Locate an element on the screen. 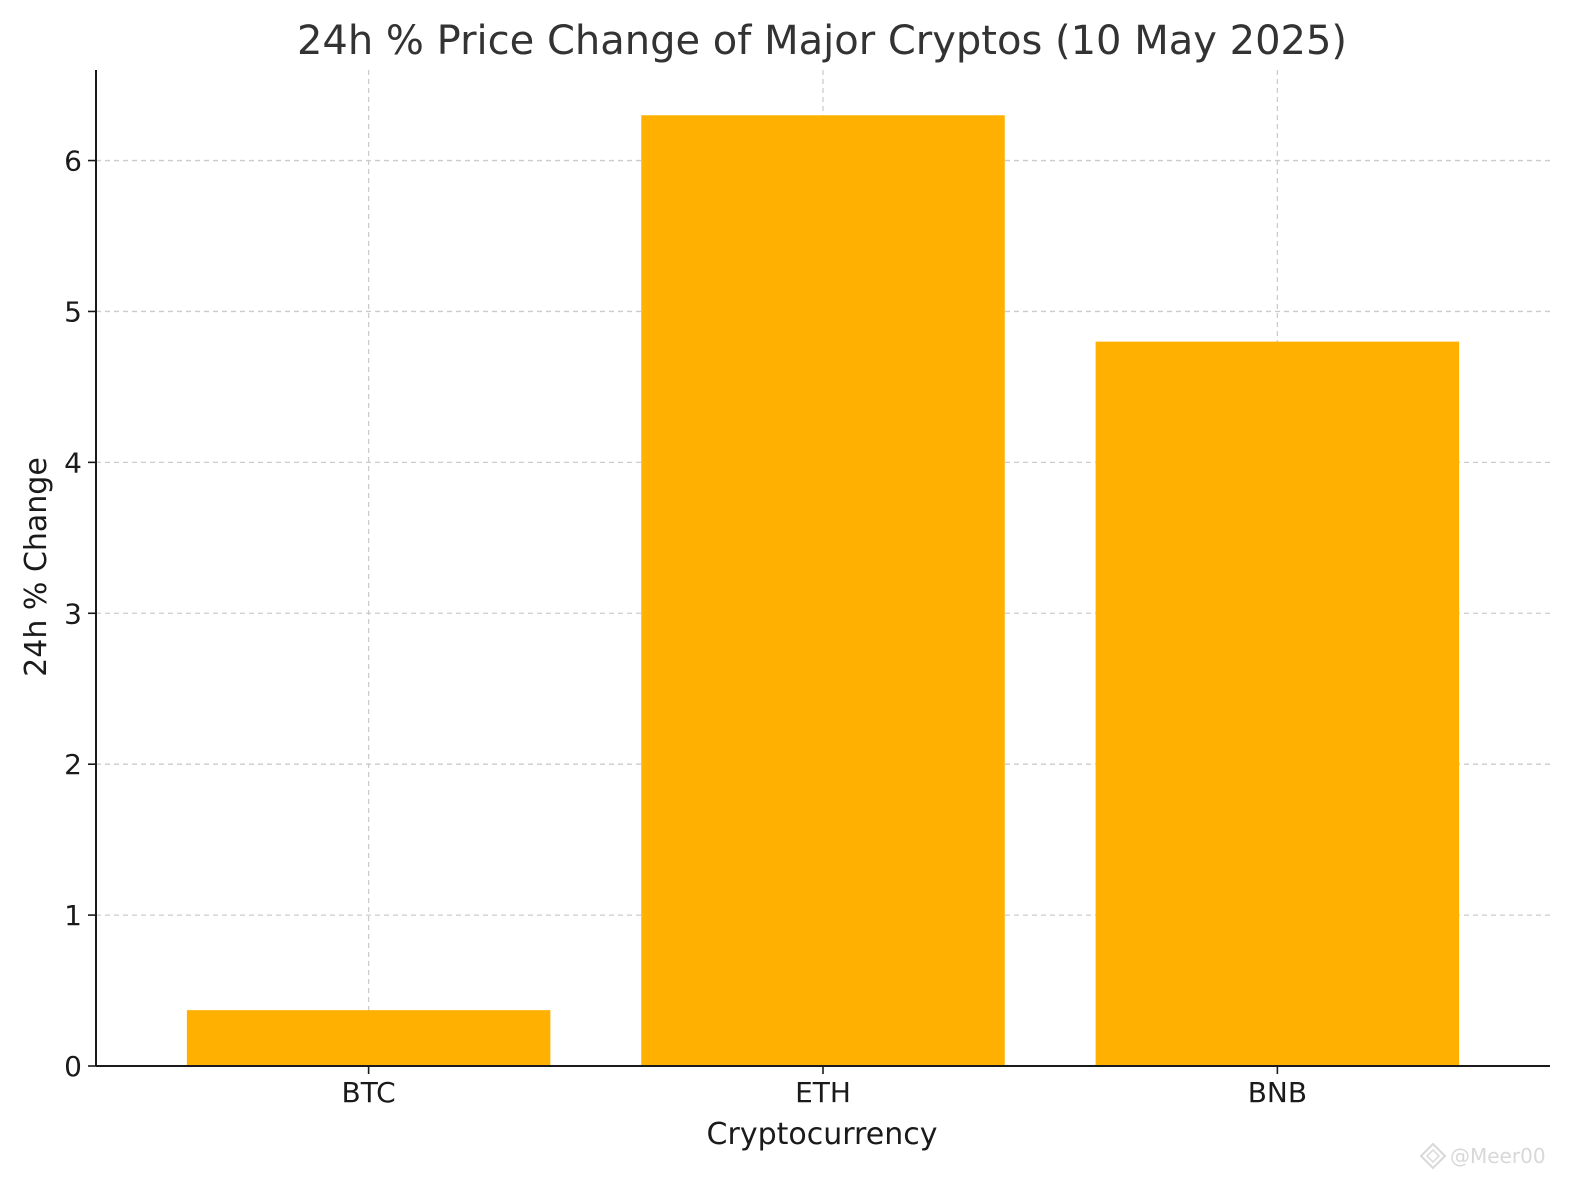 This screenshot has height=1180, width=1580. x-tick-label: BTC is located at coordinates (369, 1092).